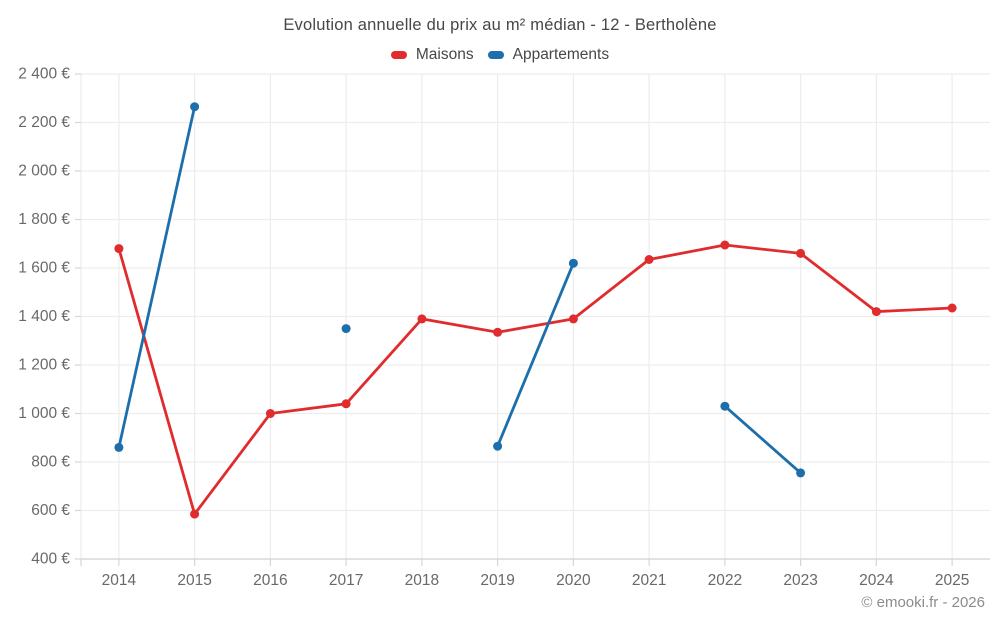 This screenshot has width=1000, height=625. Describe the element at coordinates (725, 580) in the screenshot. I see `x-axis-label: 2022` at that location.